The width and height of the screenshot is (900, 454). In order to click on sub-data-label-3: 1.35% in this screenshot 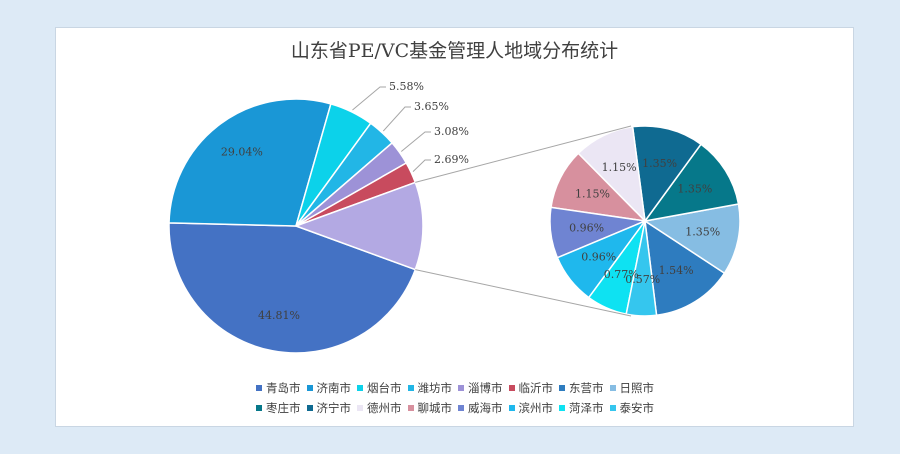, I will do `click(694, 189)`.